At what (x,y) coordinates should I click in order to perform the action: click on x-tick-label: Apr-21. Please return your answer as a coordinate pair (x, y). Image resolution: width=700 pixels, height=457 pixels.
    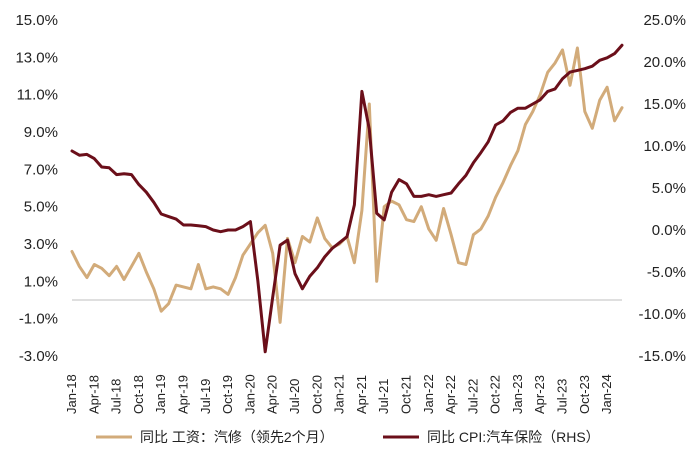
    Looking at the image, I should click on (361, 394).